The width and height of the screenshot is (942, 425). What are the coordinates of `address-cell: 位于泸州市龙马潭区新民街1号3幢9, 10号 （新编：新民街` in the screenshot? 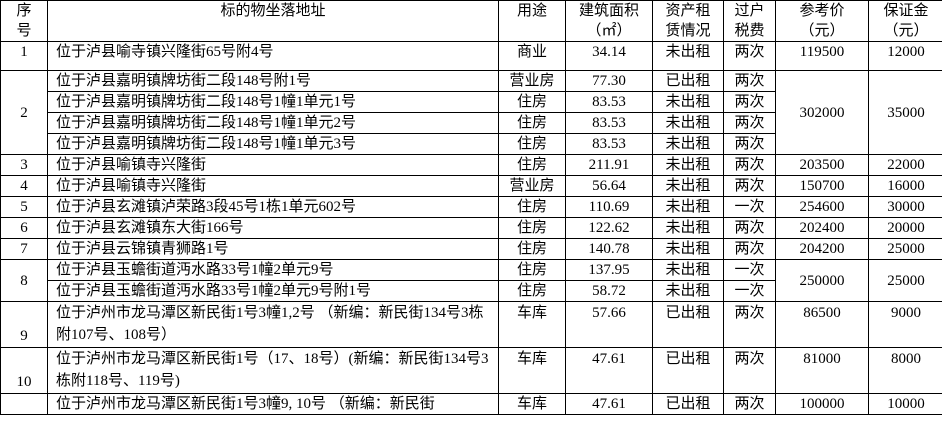 It's located at (273, 404).